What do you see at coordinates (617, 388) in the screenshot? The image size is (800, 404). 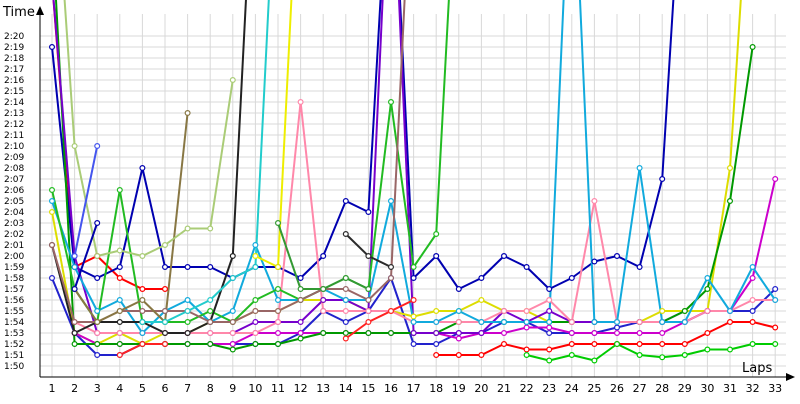 I see `x-tick-label: 26` at bounding box center [617, 388].